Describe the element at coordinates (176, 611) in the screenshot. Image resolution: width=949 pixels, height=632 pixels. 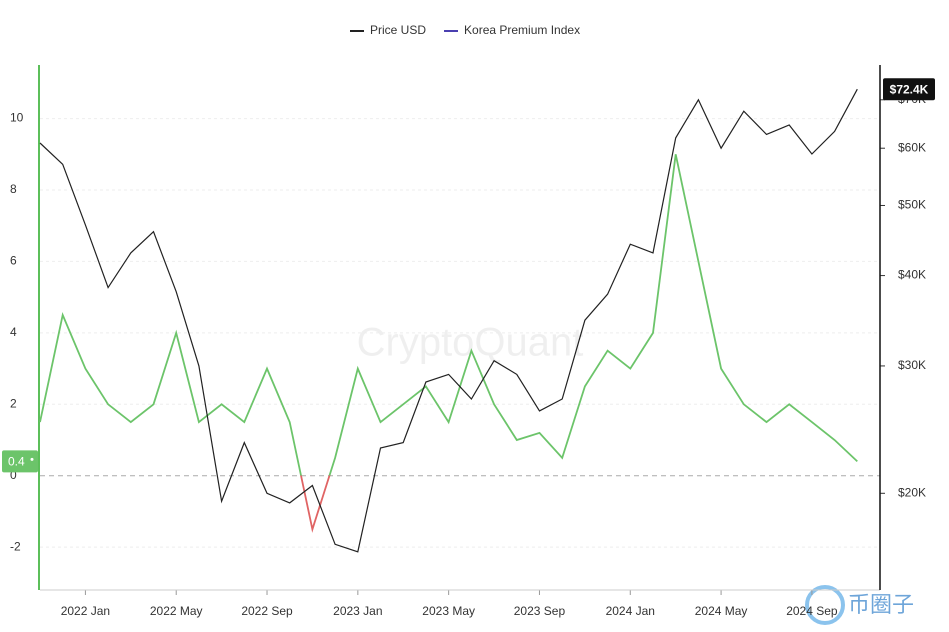
I see `x-tick-label: 2022 May` at that location.